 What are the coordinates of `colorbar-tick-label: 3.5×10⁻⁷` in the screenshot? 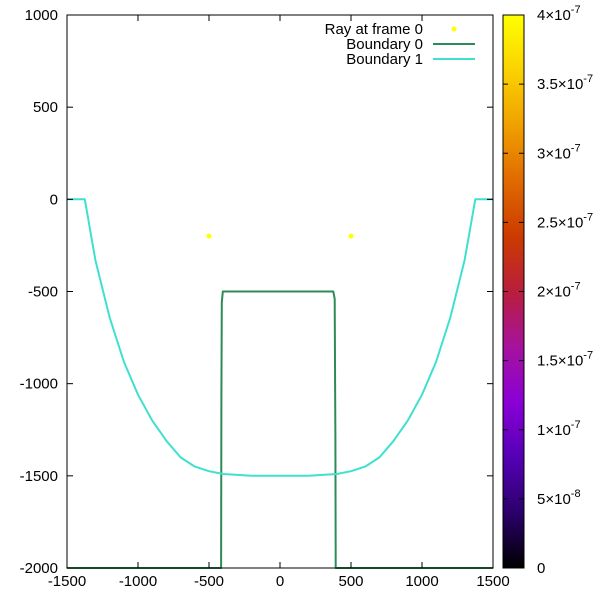 It's located at (565, 83).